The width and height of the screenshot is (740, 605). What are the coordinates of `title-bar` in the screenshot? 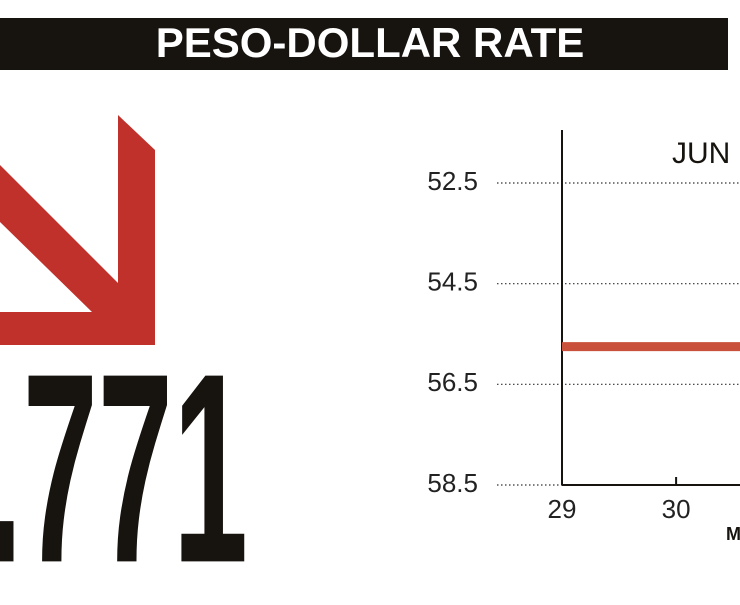 It's located at (364, 44).